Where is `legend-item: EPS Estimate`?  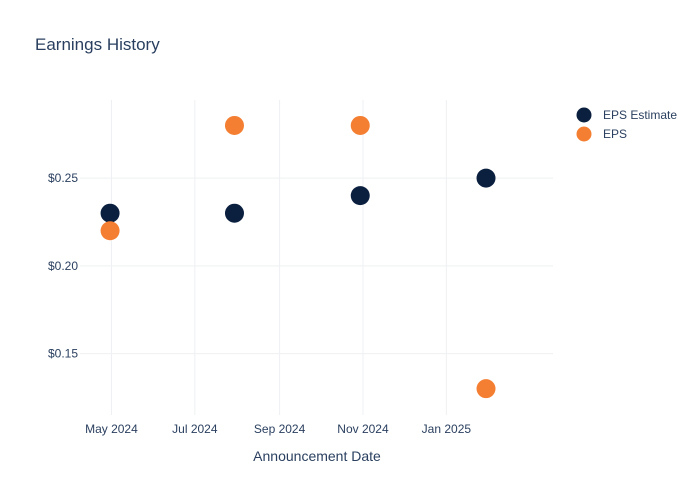 legend-item: EPS Estimate is located at coordinates (627, 115).